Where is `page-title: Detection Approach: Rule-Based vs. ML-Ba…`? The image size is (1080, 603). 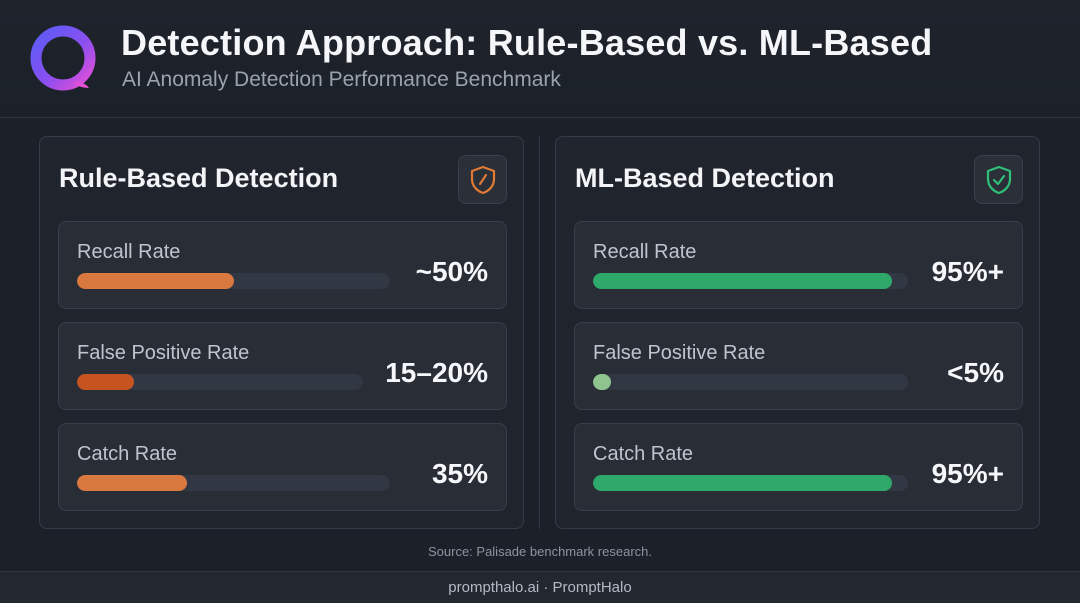
page-title: Detection Approach: Rule-Based vs. ML-Ba… is located at coordinates (527, 42).